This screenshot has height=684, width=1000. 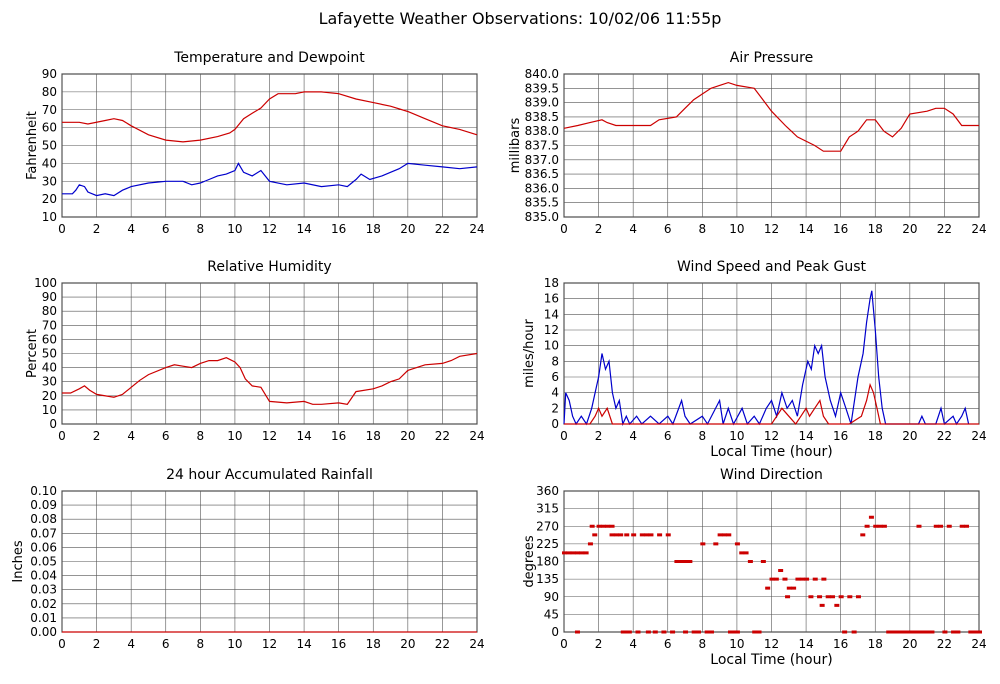 I want to click on wind_dir-ytick-label: 45, so click(x=551, y=614).